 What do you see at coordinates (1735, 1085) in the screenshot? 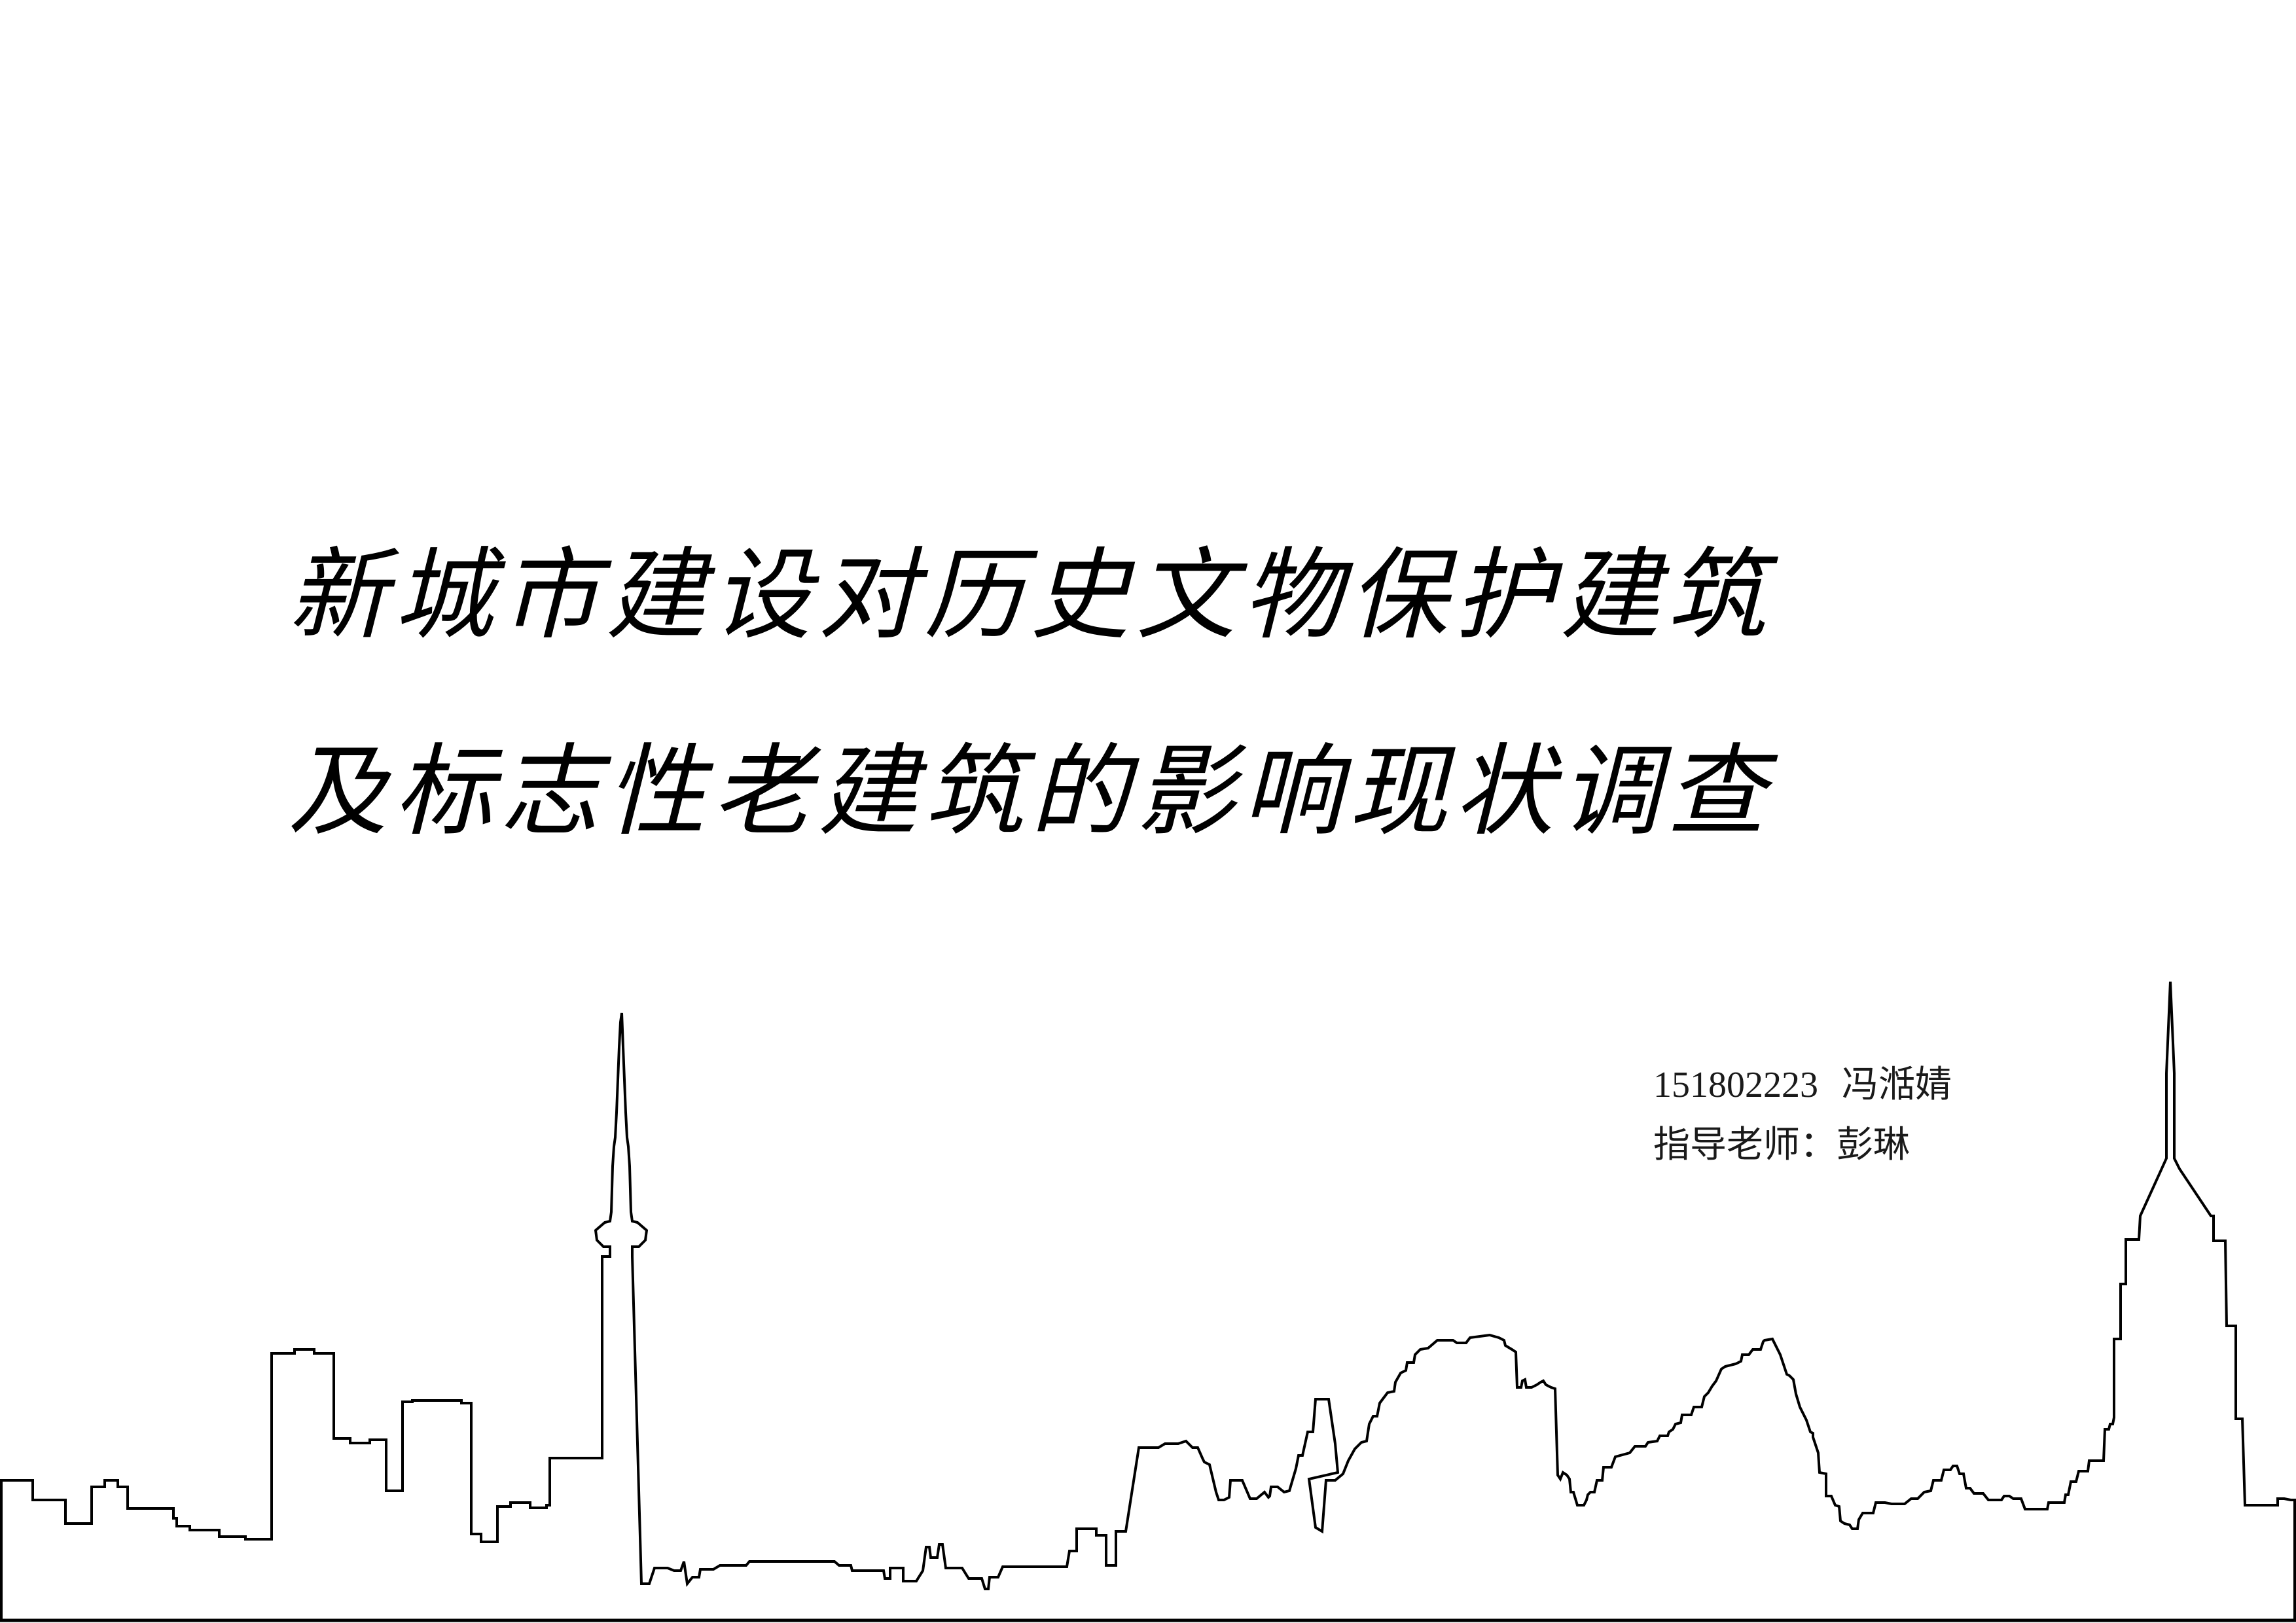
I see `student-id: 151802223` at bounding box center [1735, 1085].